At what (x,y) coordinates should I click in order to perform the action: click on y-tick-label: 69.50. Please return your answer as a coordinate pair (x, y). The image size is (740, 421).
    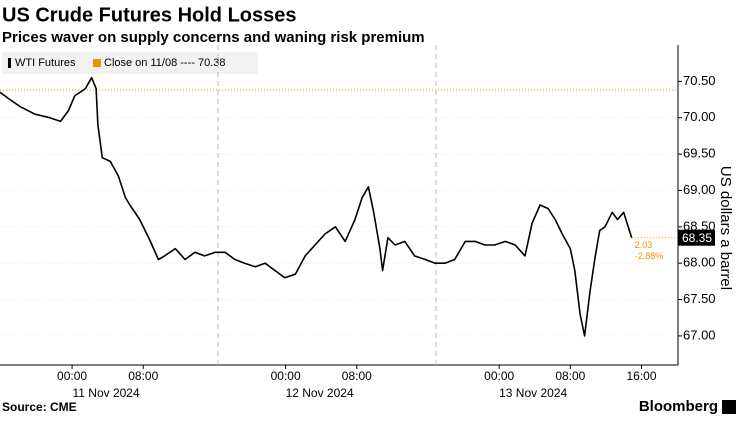
    Looking at the image, I should click on (699, 153).